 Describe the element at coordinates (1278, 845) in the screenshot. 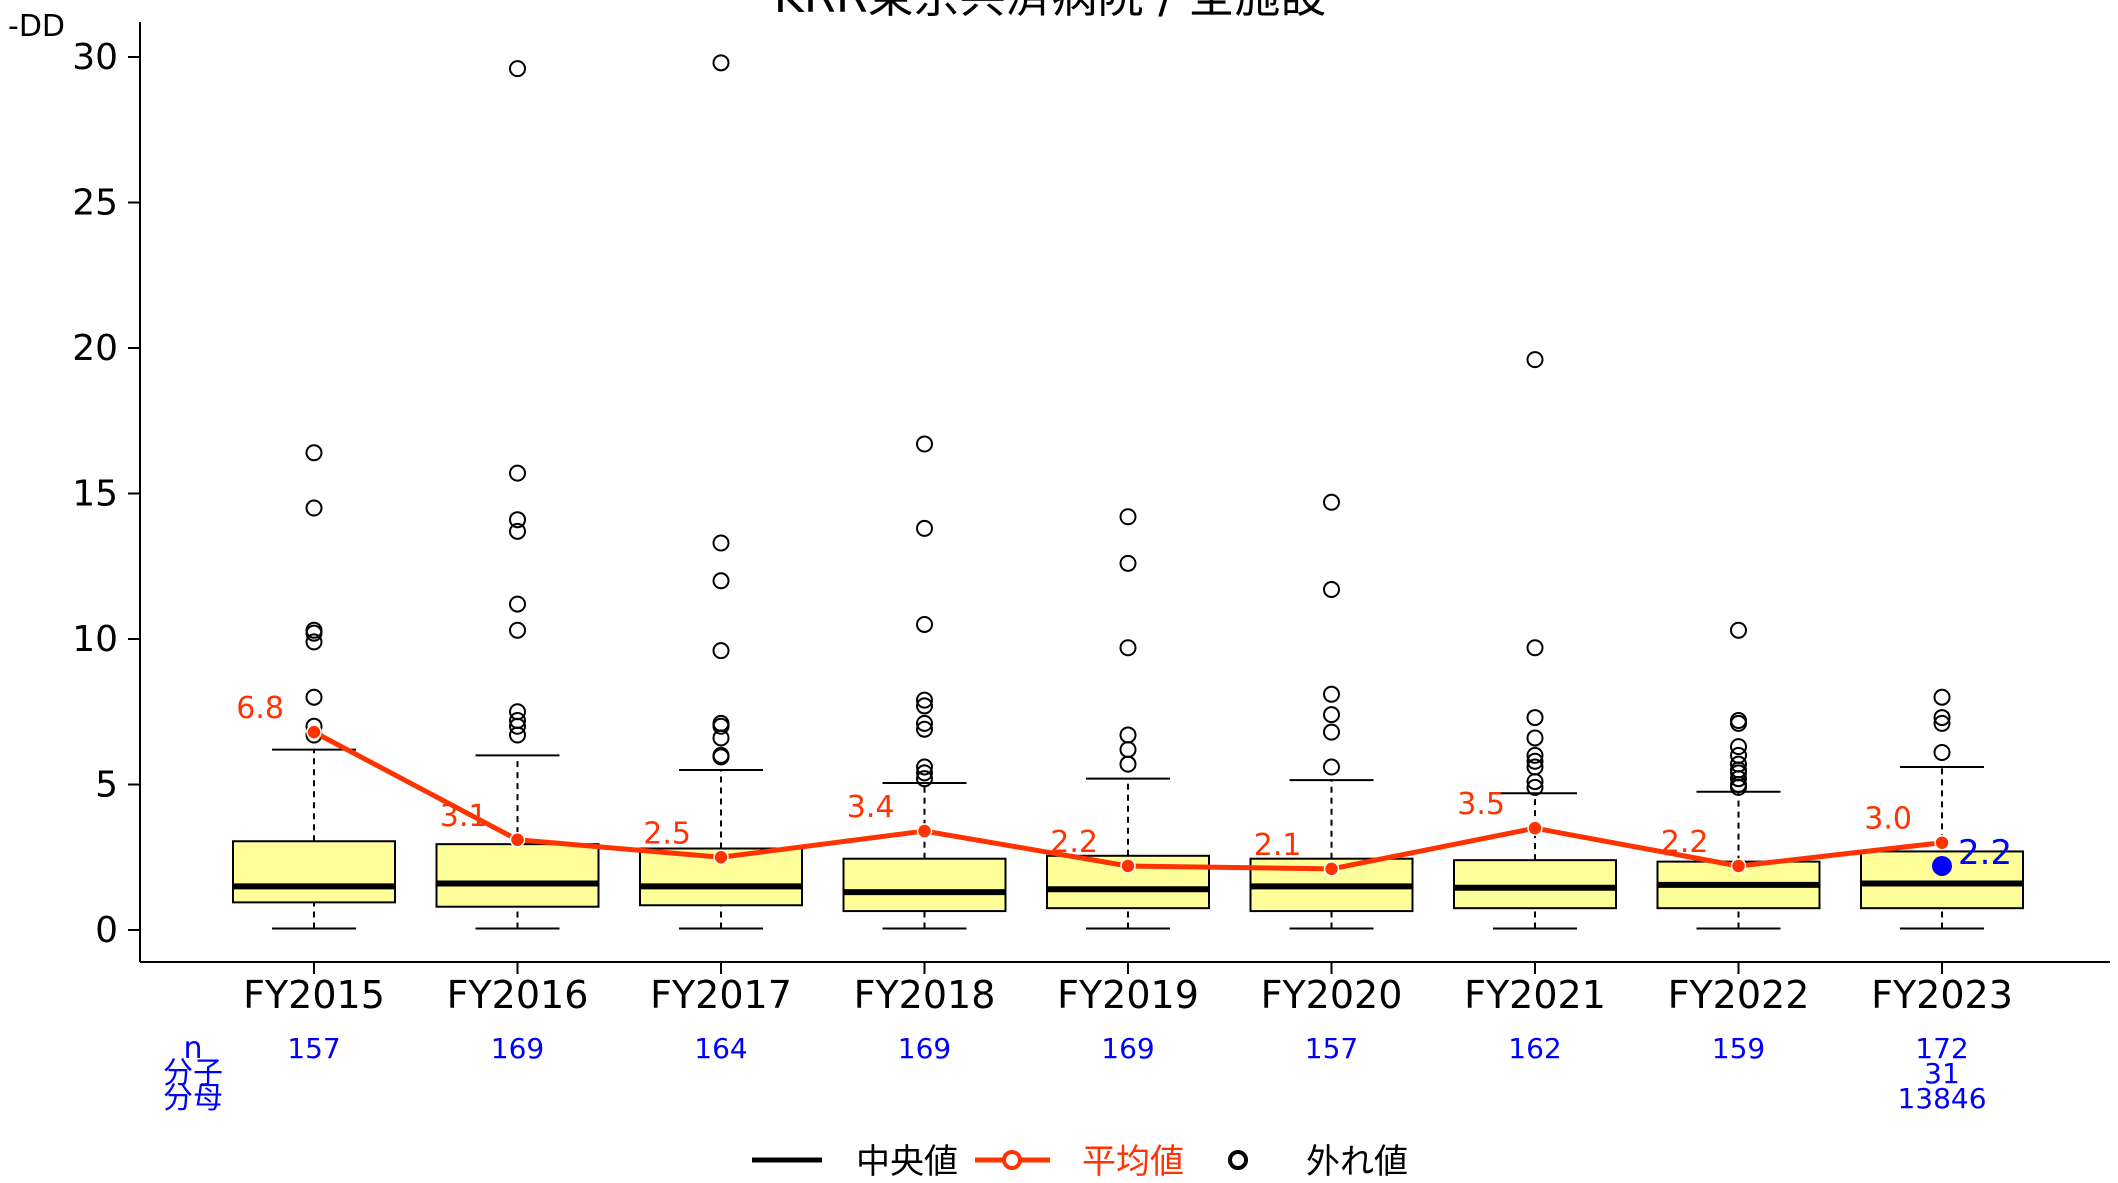

I see `mean-label: 2.1` at that location.